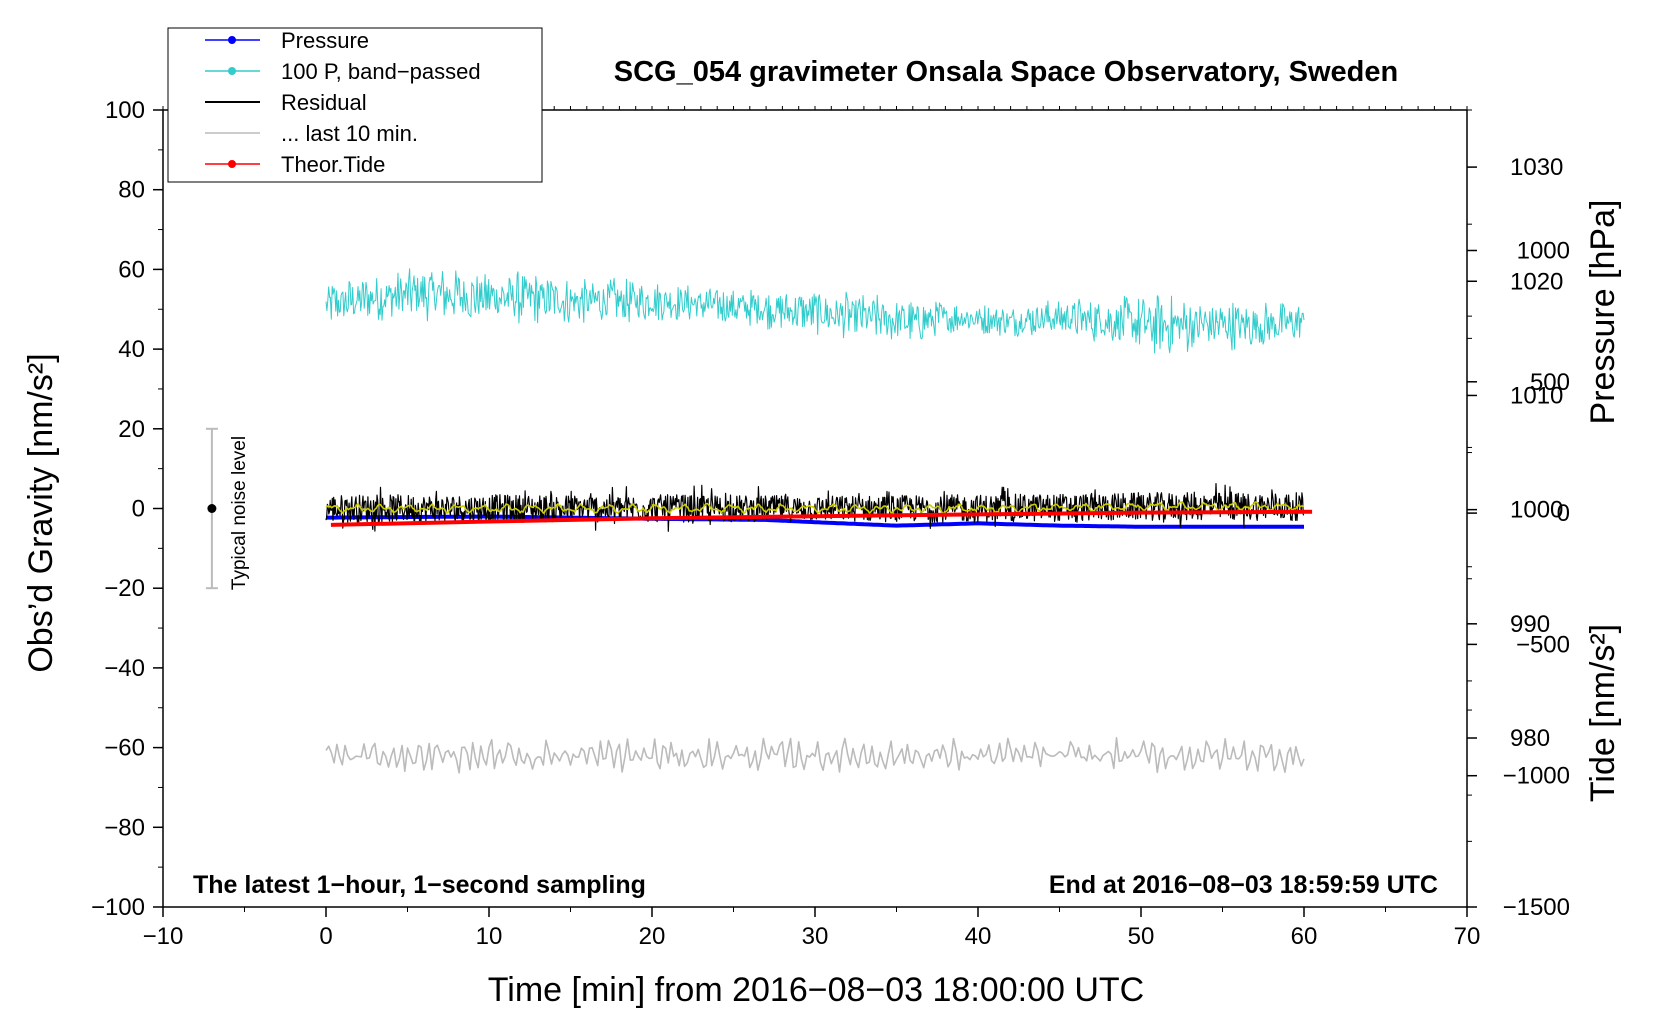  I want to click on x-axis-title: Time [min] from 2016−08−03 18:00:00 UTC, so click(816, 990).